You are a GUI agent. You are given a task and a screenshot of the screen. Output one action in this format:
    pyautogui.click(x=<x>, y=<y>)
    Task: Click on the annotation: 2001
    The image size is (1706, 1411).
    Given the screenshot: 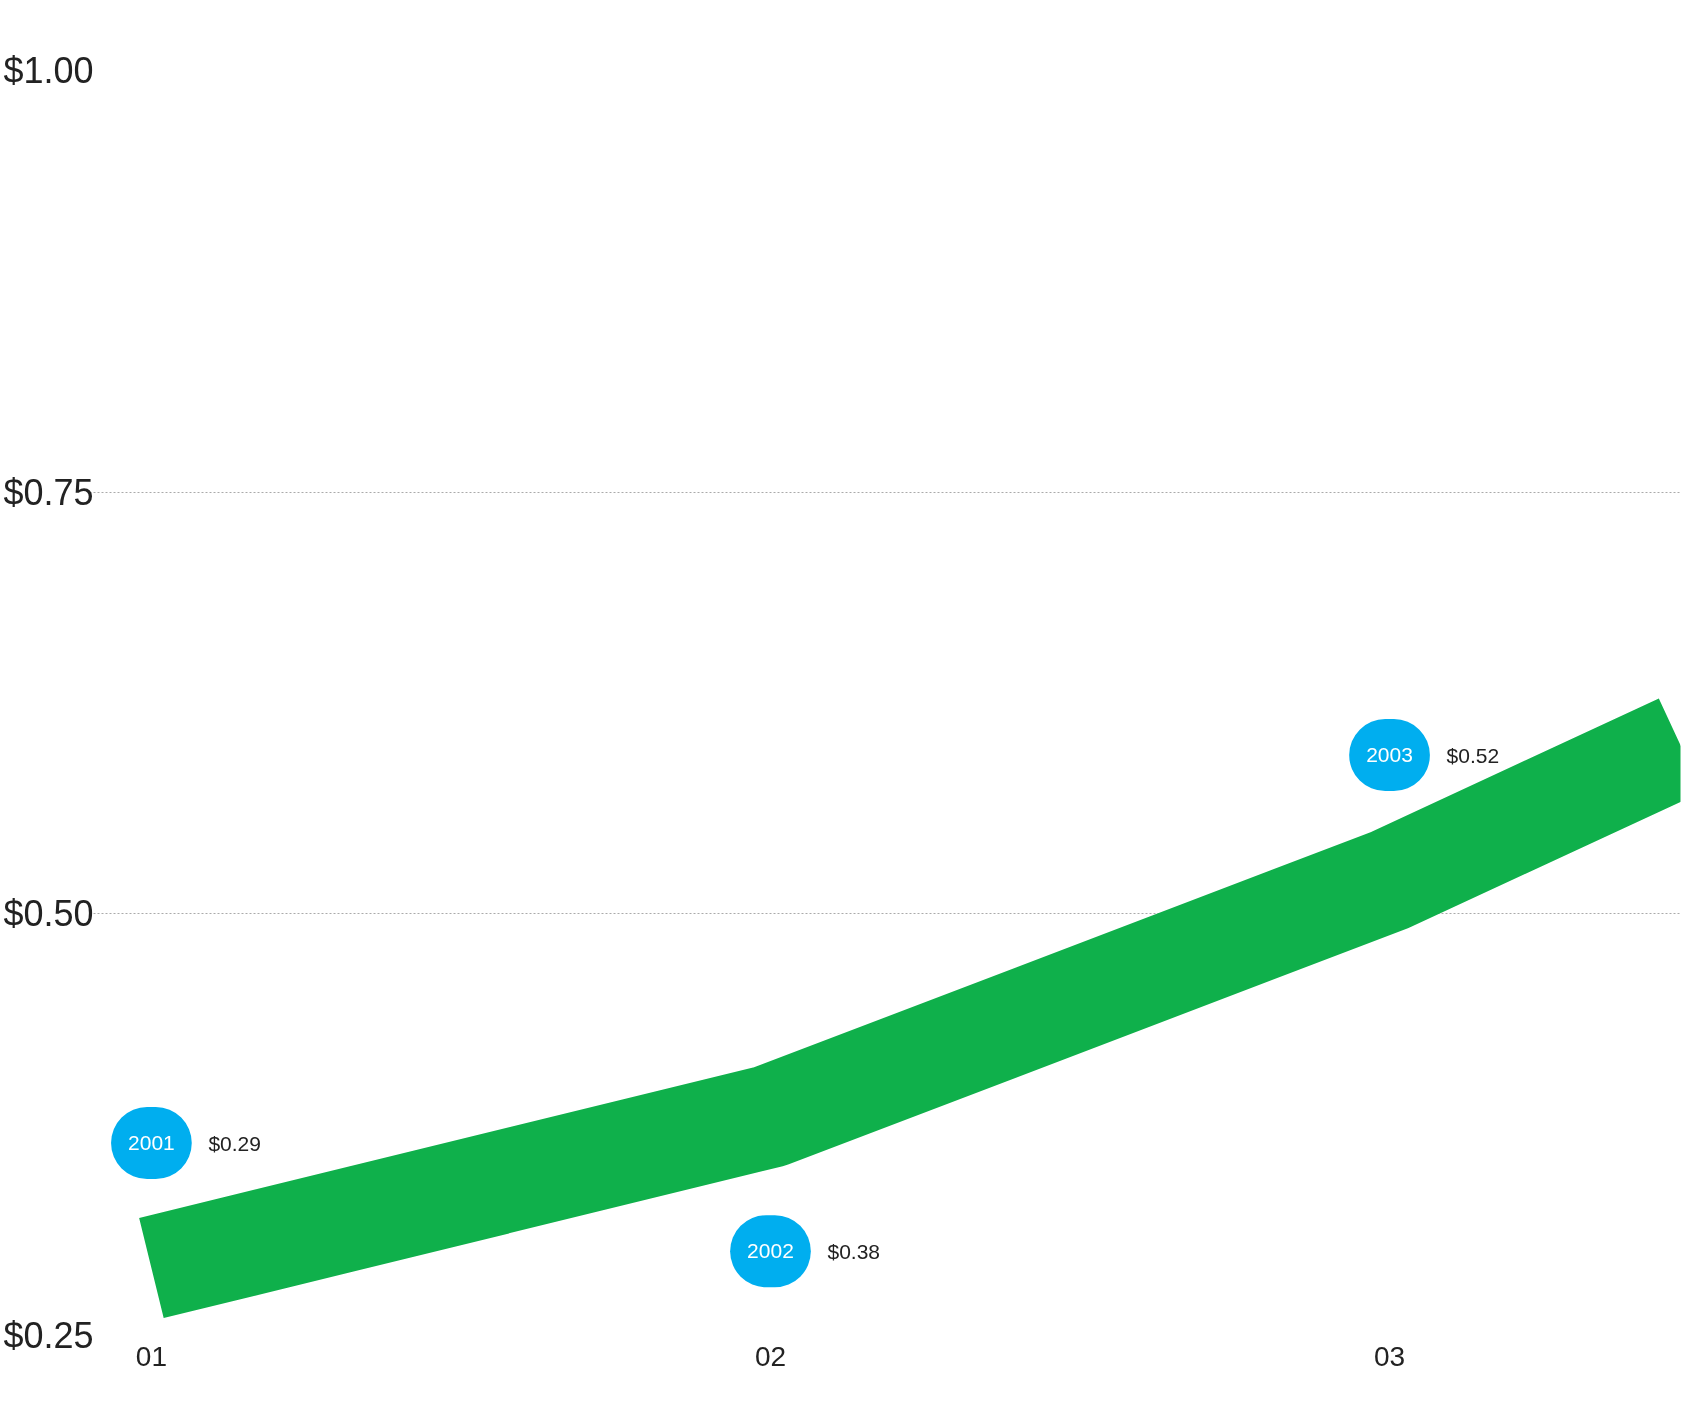 What is the action you would take?
    pyautogui.click(x=151, y=1143)
    